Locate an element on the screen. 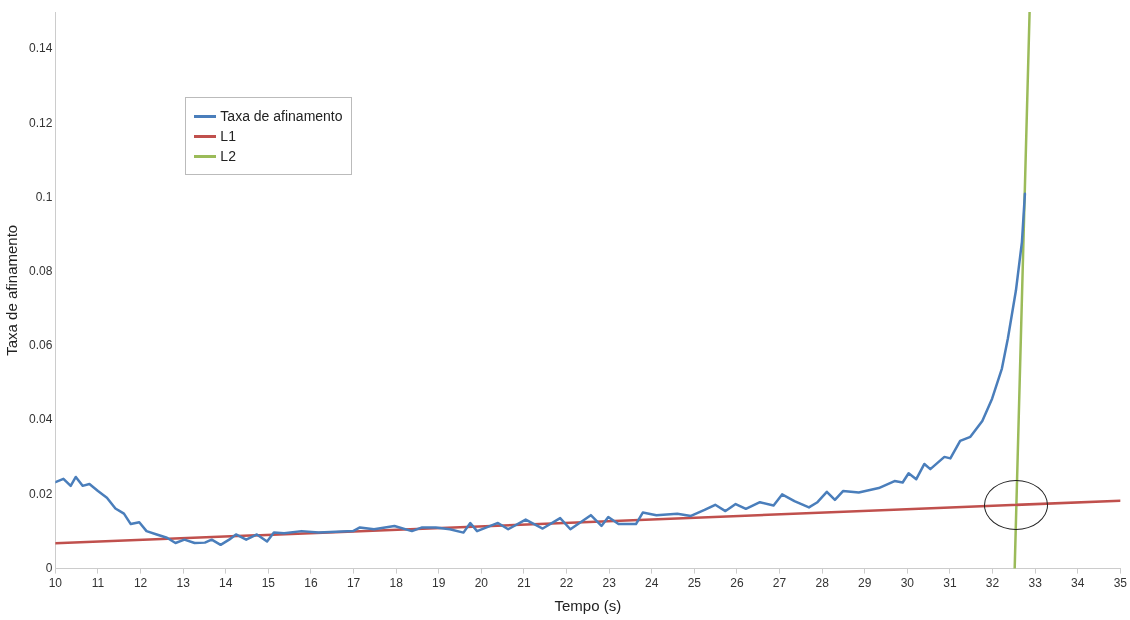 The width and height of the screenshot is (1130, 620). y-tick-label: 0.1 is located at coordinates (44, 196).